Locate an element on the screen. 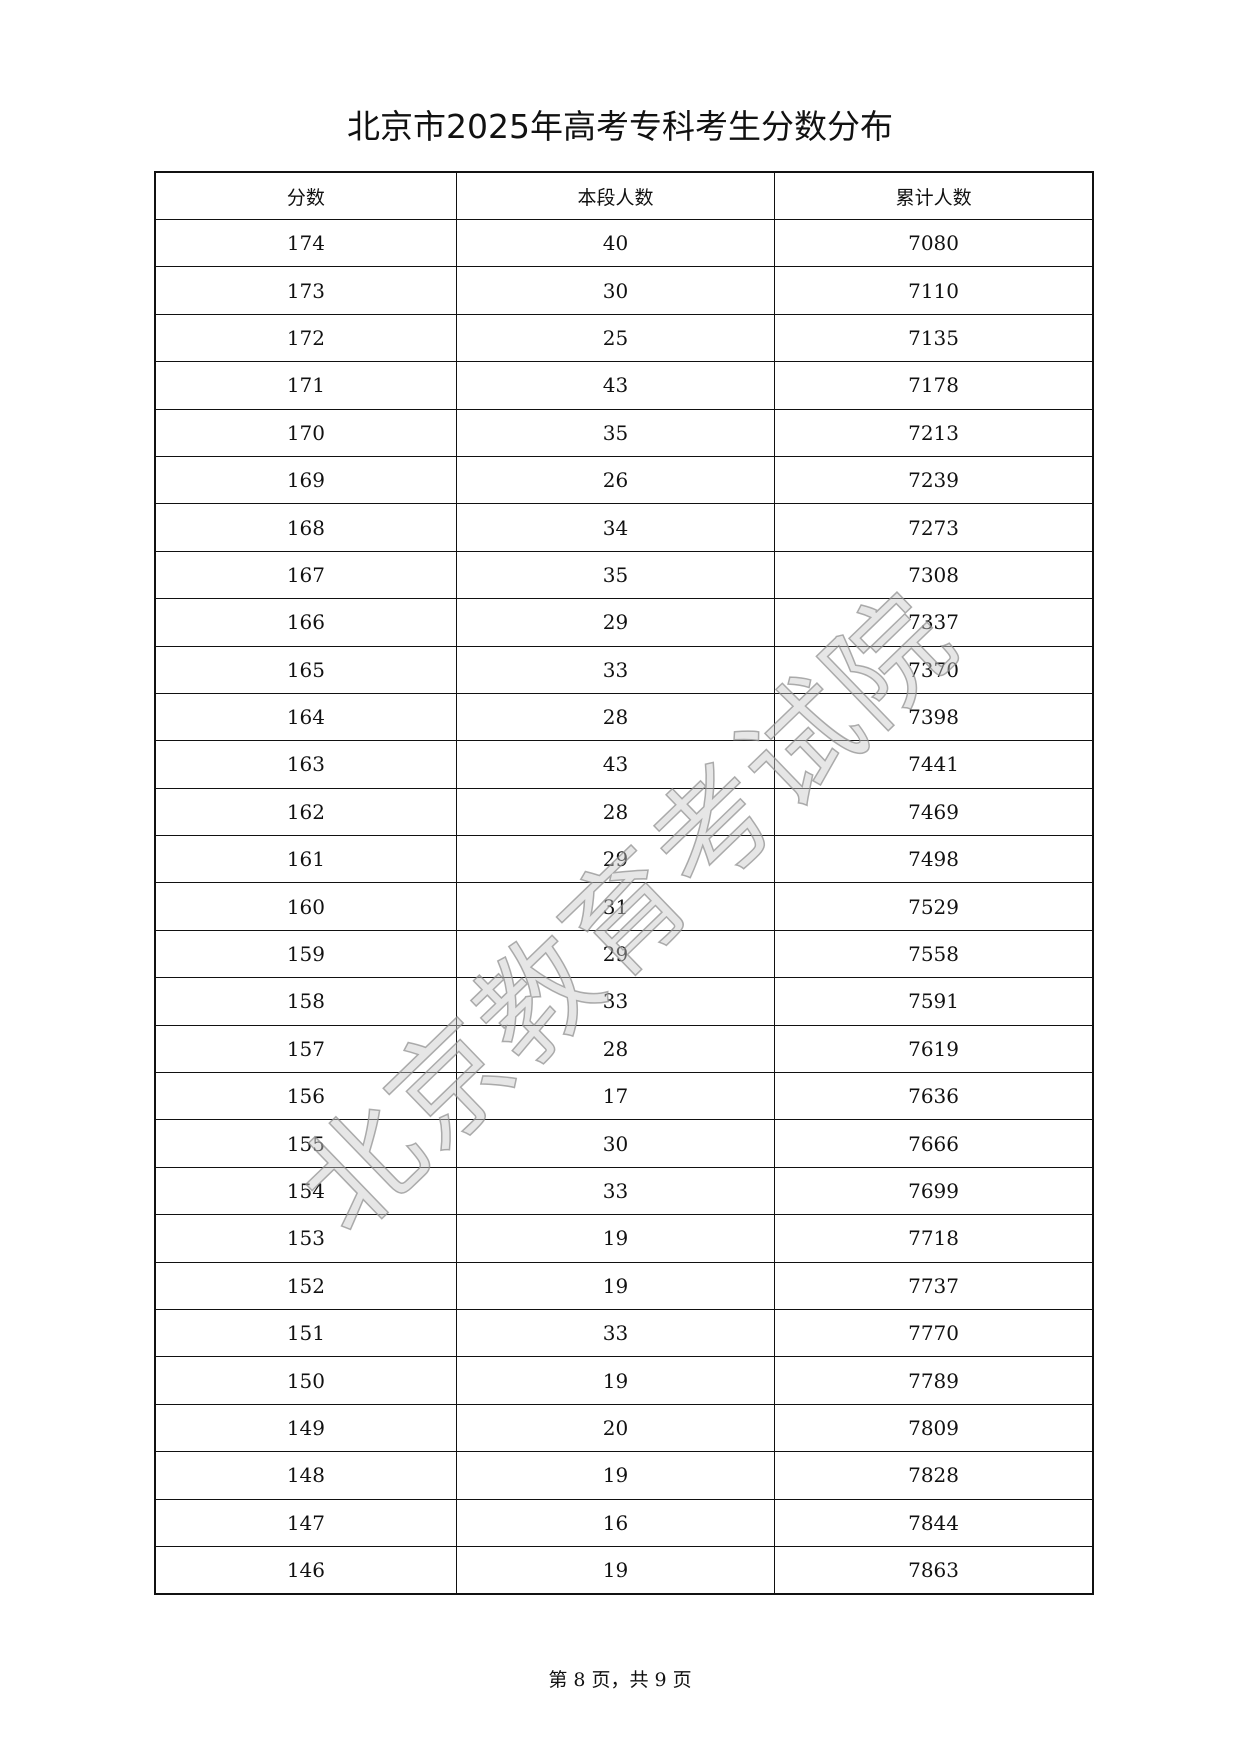 The height and width of the screenshot is (1753, 1240). table-row: 174 40 7080 is located at coordinates (624, 243).